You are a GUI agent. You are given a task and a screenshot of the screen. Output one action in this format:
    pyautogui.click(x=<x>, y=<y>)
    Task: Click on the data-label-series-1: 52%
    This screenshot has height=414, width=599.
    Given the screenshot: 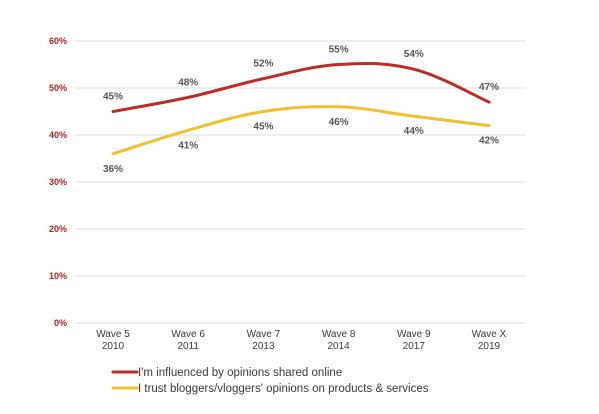 What is the action you would take?
    pyautogui.click(x=263, y=64)
    